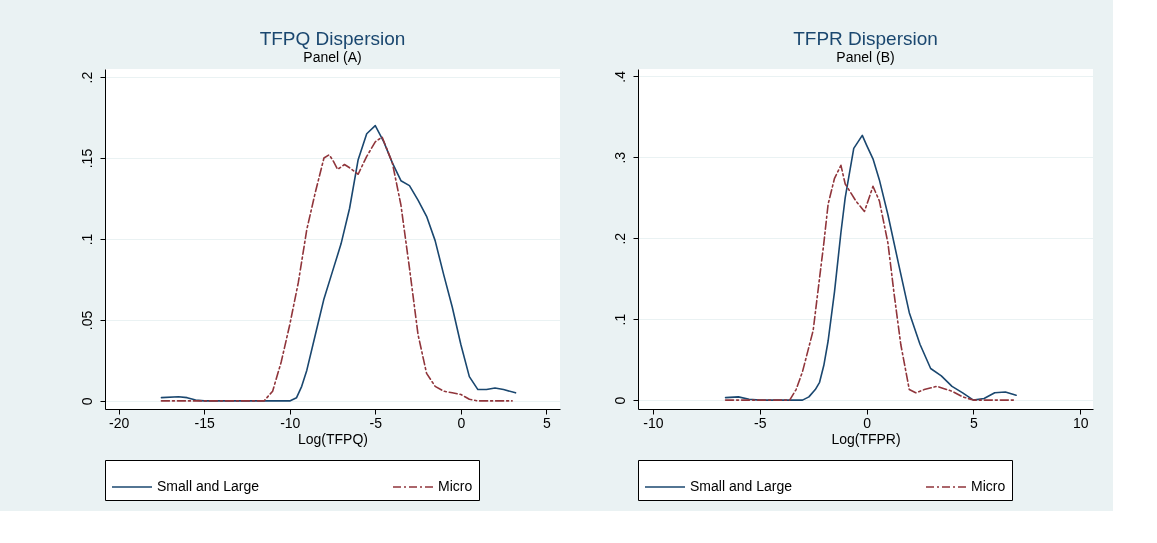 Image resolution: width=1157 pixels, height=543 pixels. I want to click on x-tick-label: -20, so click(119, 422).